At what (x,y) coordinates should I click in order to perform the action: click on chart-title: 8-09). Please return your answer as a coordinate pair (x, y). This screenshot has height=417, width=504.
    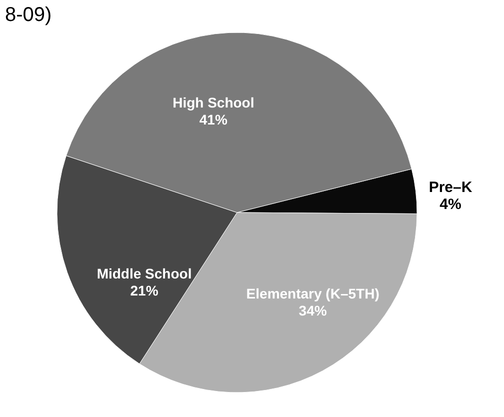
    Looking at the image, I should click on (28, 15).